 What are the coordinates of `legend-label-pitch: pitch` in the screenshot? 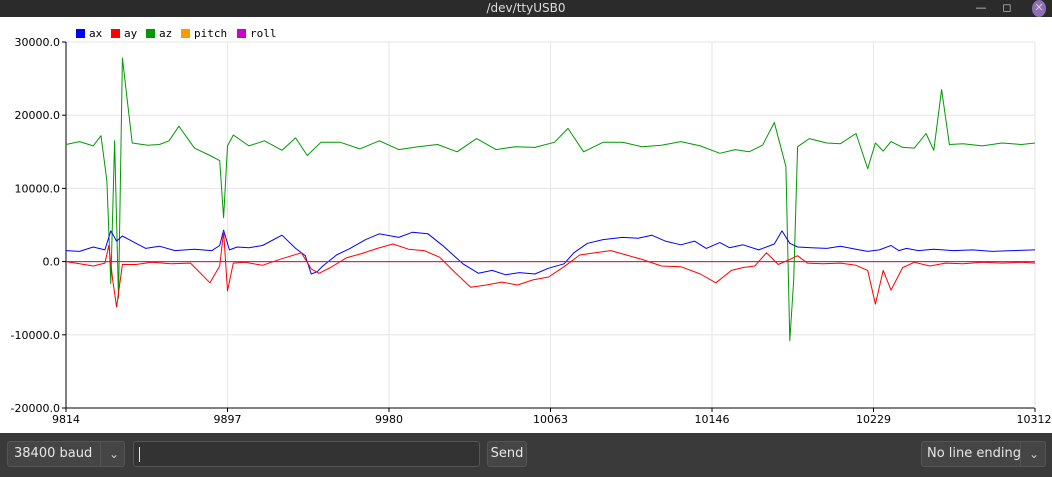 It's located at (210, 33).